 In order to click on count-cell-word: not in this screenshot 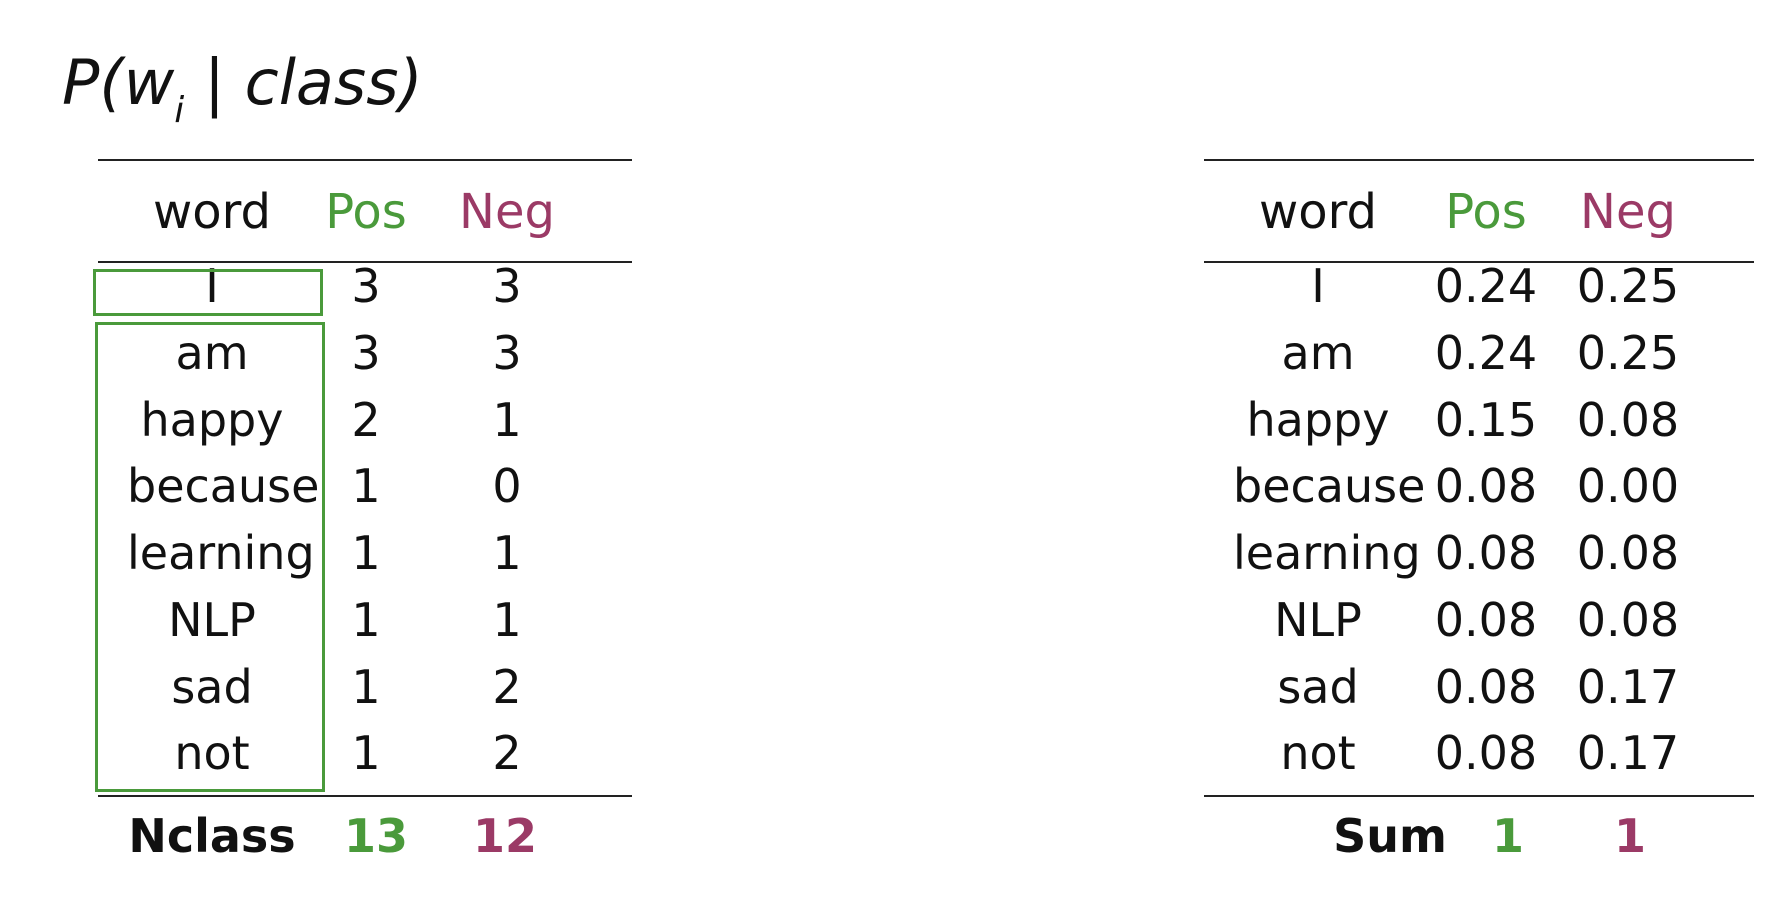, I will do `click(212, 753)`.